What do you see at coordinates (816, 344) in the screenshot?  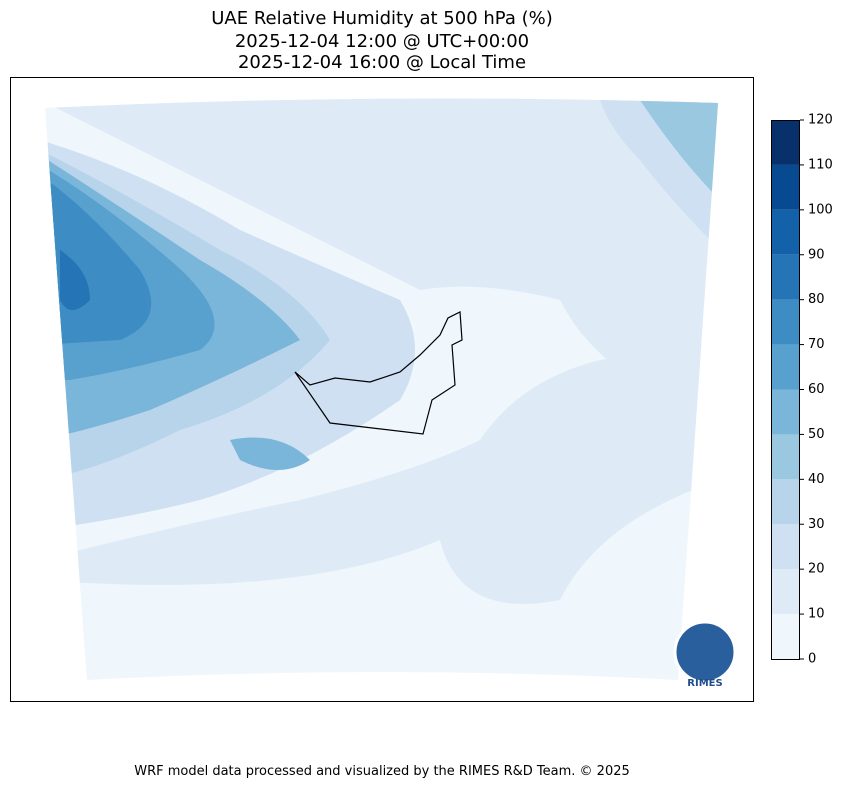 I see `colorbar-tick-label: 70` at bounding box center [816, 344].